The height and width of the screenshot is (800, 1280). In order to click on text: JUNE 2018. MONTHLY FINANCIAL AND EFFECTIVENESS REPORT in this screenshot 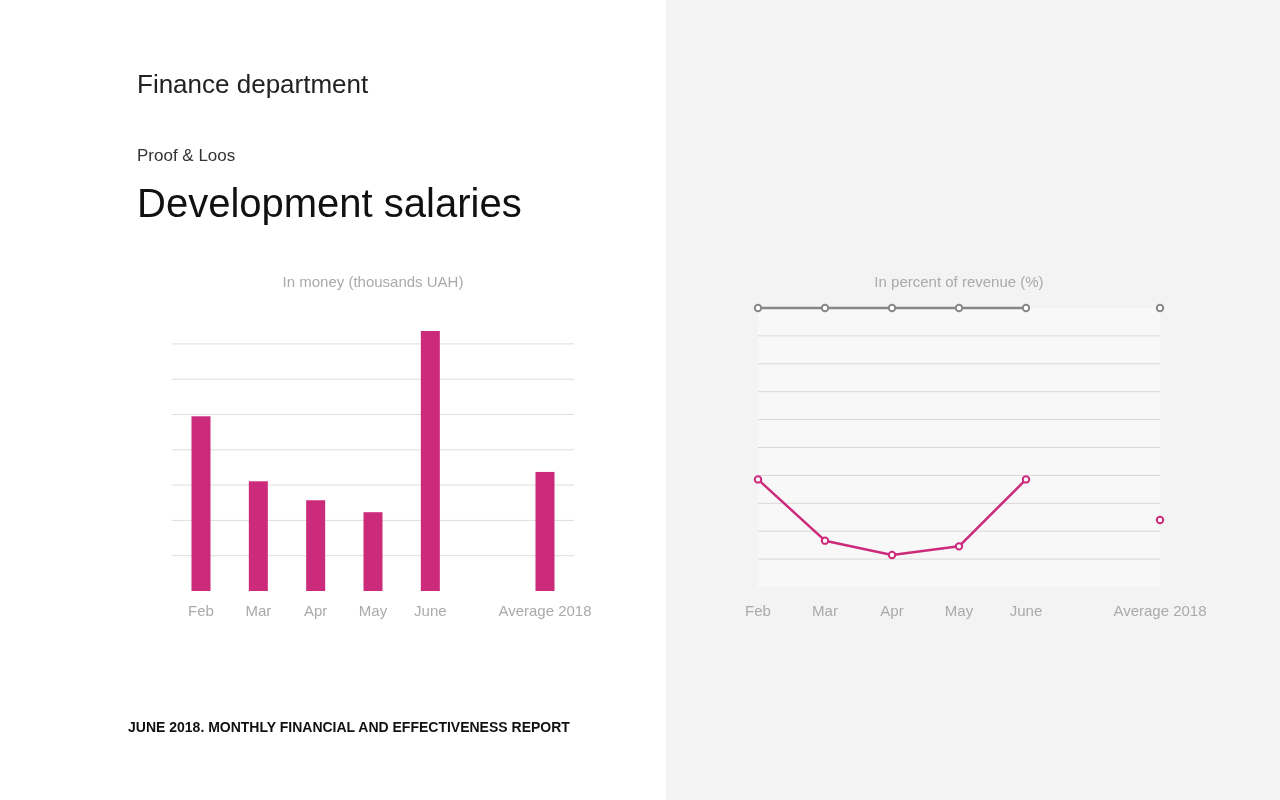, I will do `click(349, 727)`.